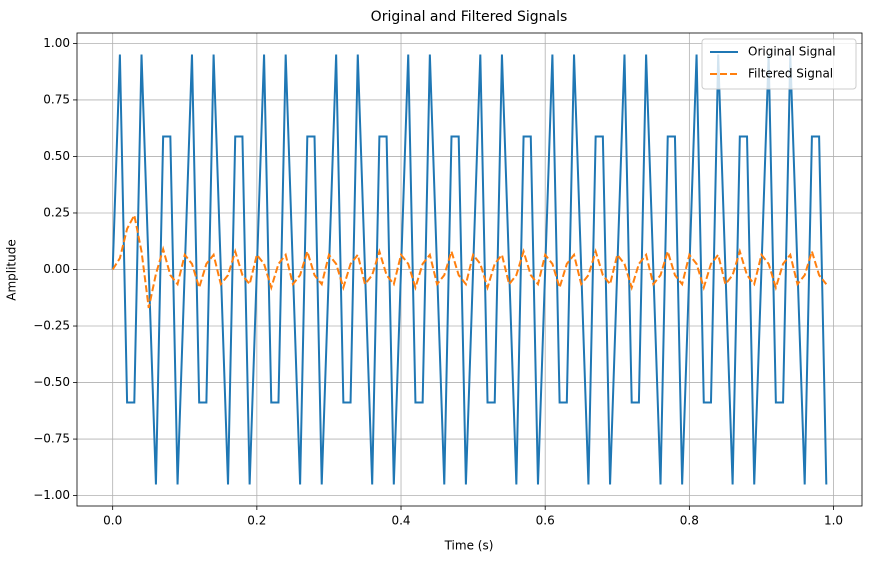 The width and height of the screenshot is (889, 570). I want to click on x-axis-label: Time (s), so click(469, 546).